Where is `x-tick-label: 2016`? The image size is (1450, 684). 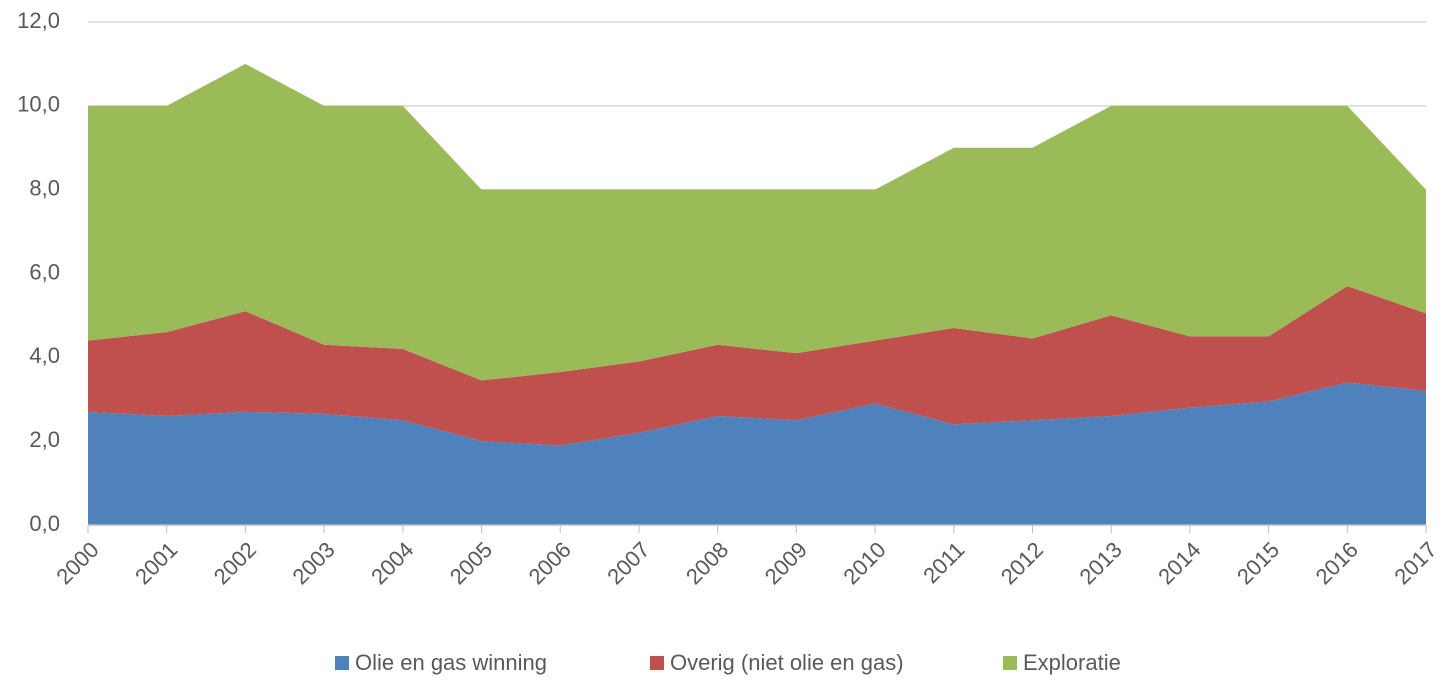
x-tick-label: 2016 is located at coordinates (1337, 563).